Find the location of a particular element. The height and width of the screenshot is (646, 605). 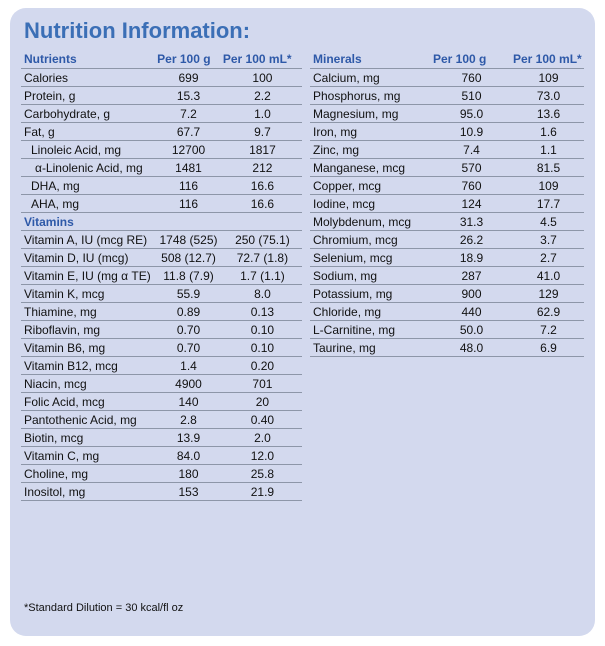

table-row: Protein, g 15.3 2.2 is located at coordinates (161, 95).